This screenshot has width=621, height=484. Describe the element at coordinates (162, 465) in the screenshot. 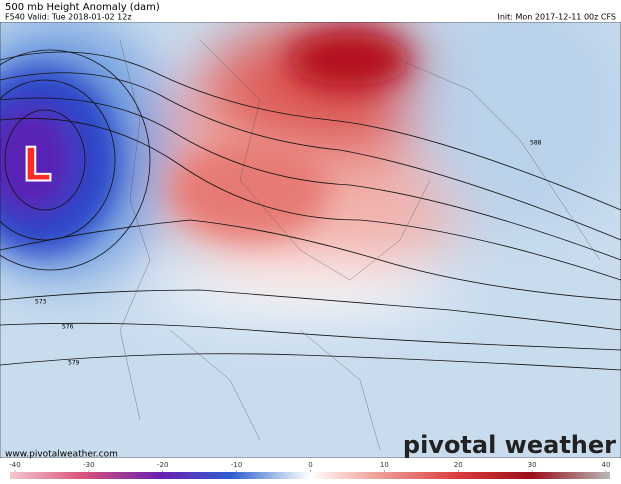

I see `colorbar-tick-label: -20` at that location.